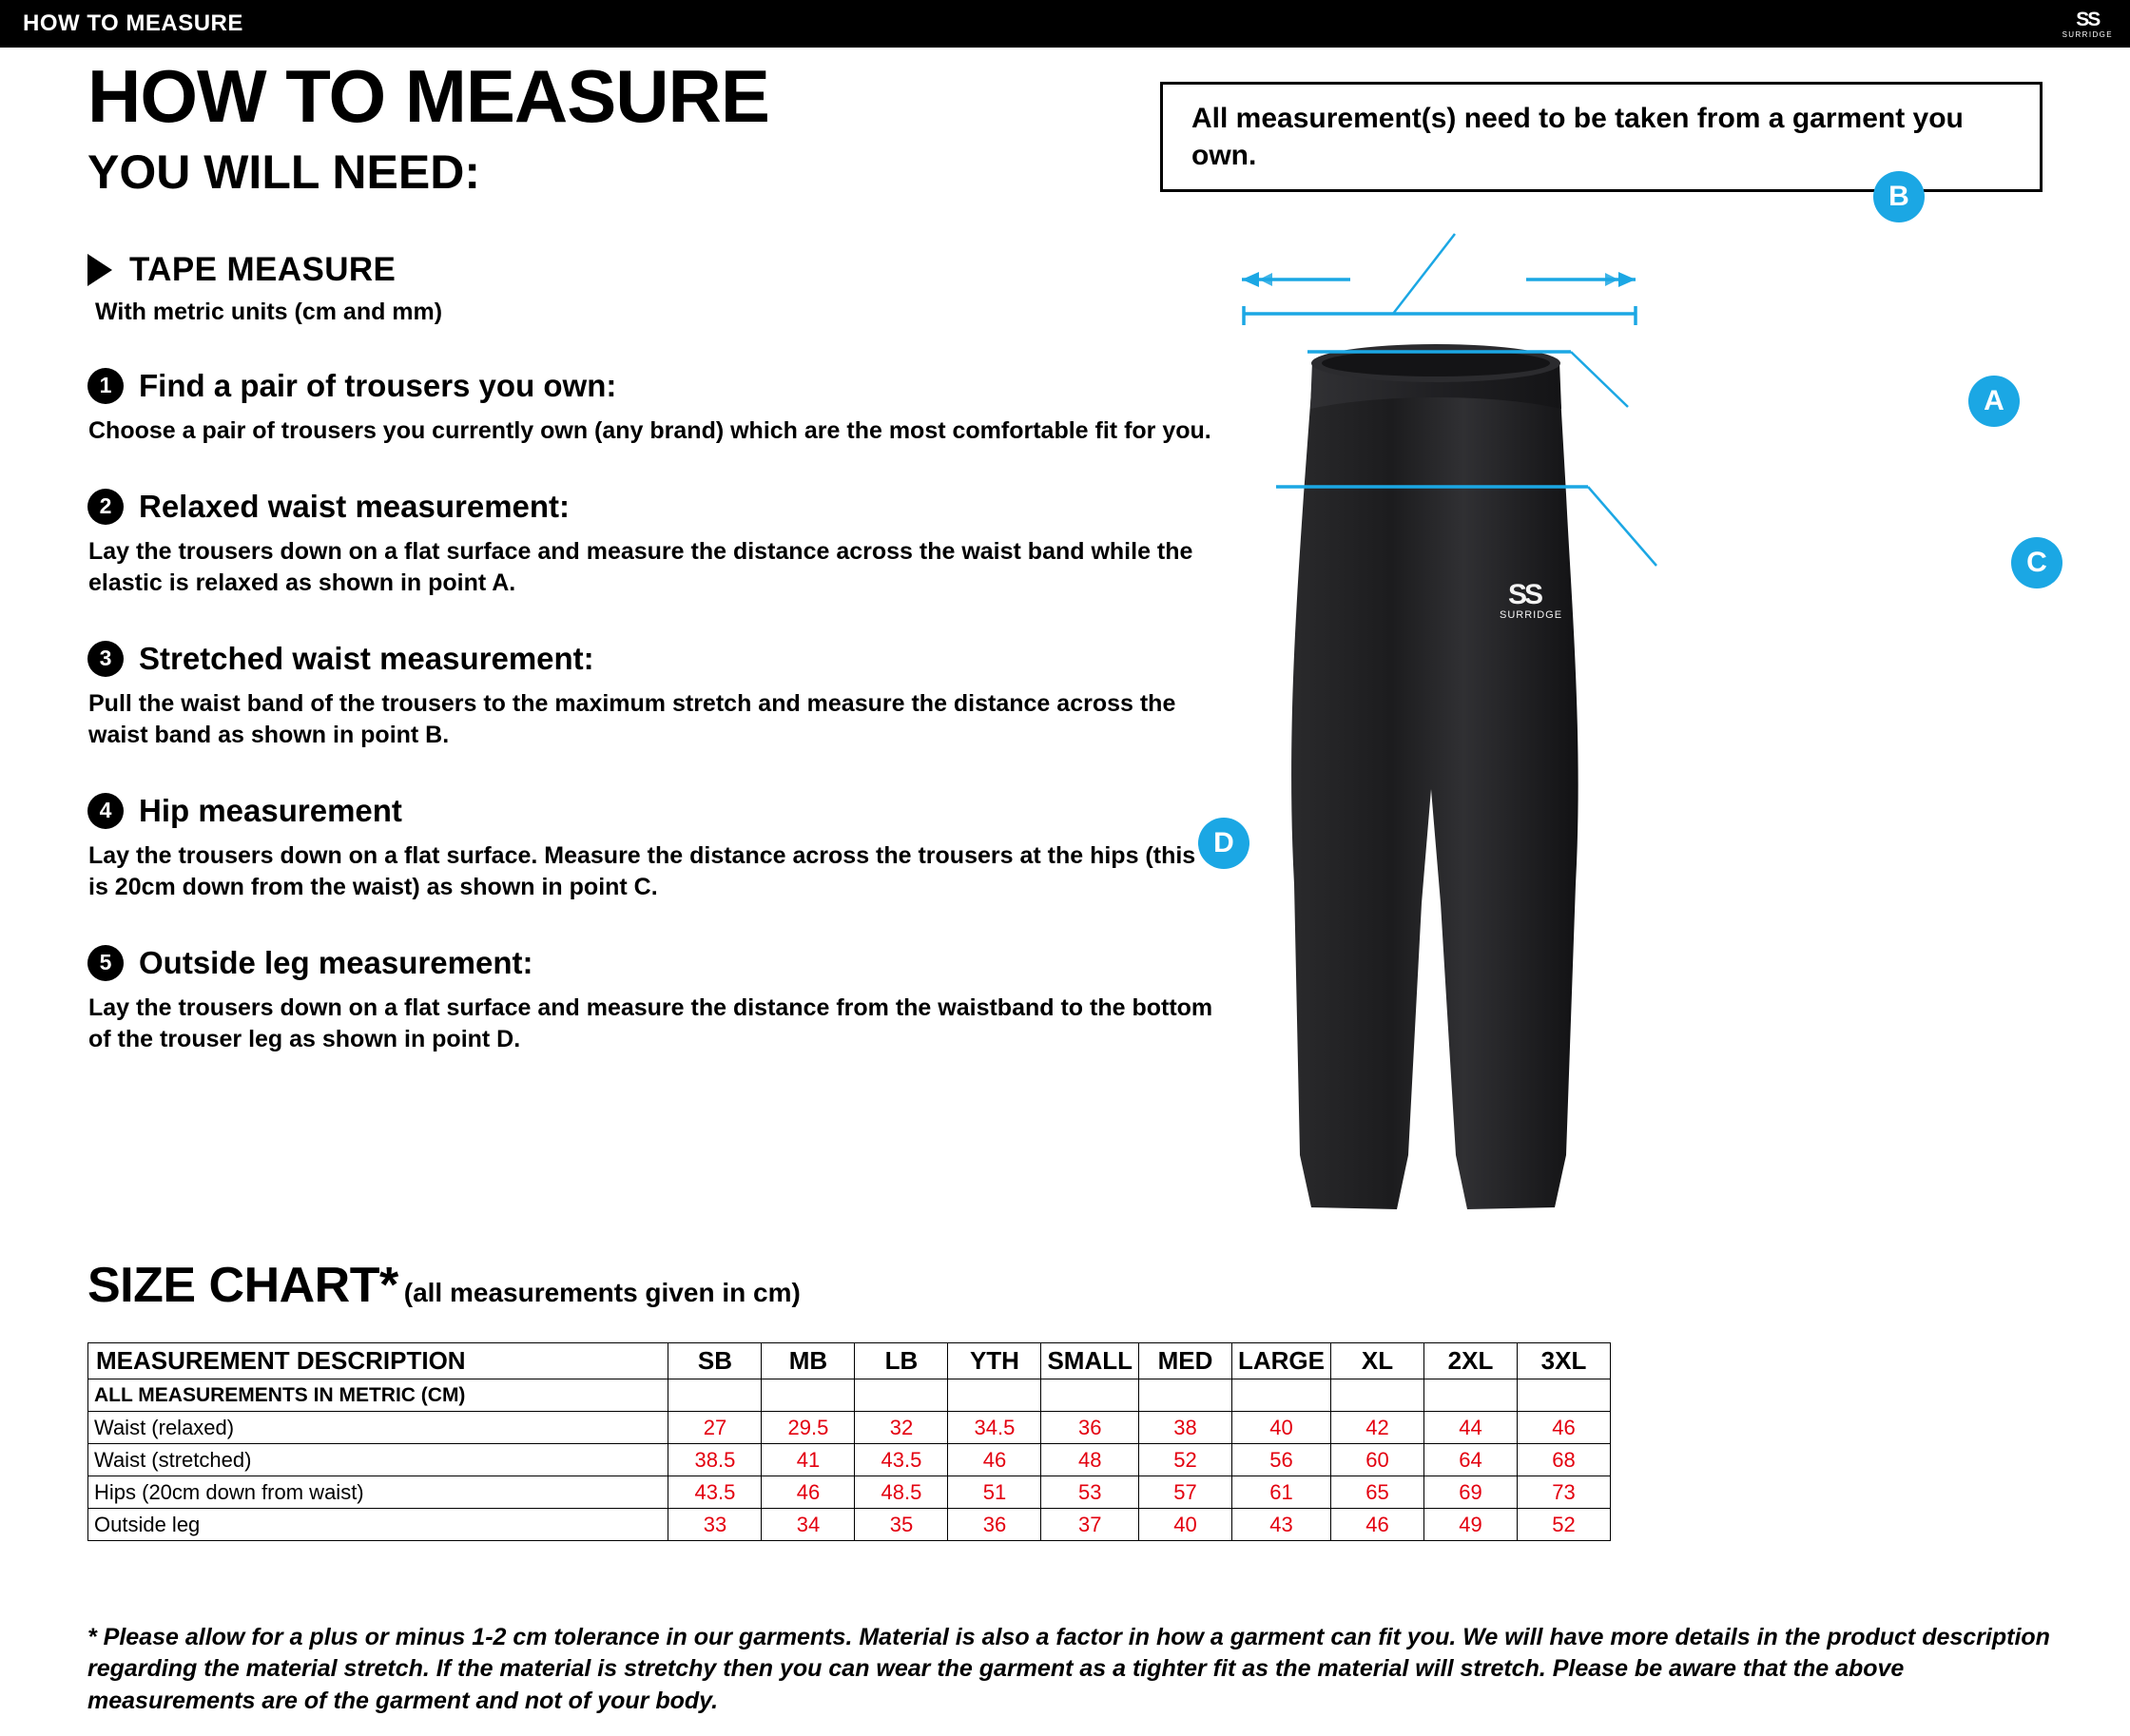 This screenshot has width=2130, height=1736. What do you see at coordinates (808, 1460) in the screenshot?
I see `cell: 41` at bounding box center [808, 1460].